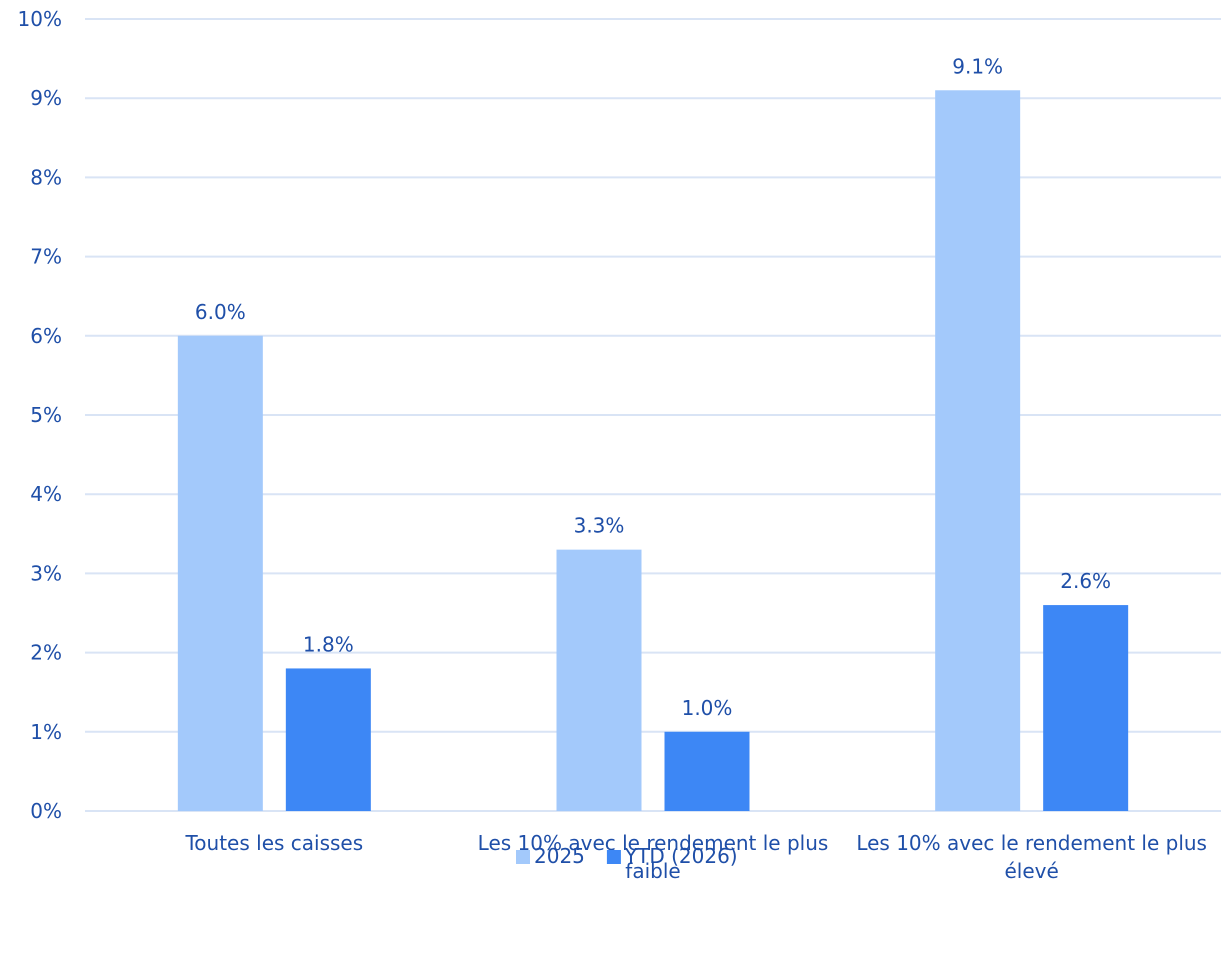 Image resolution: width=1221 pixels, height=954 pixels. I want to click on data-label: 6.0%, so click(220, 312).